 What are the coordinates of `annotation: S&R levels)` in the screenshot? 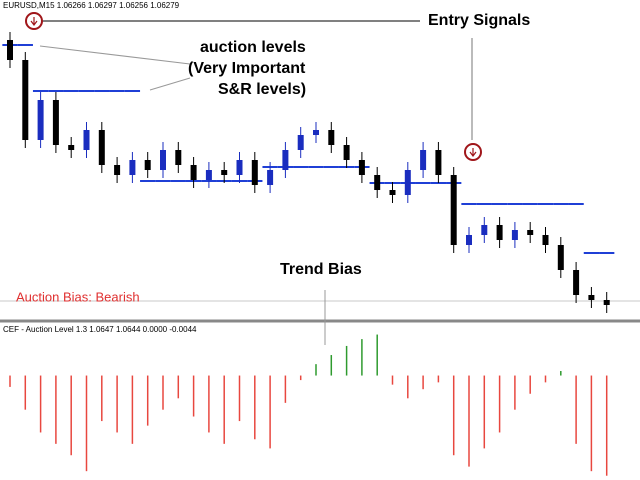 It's located at (262, 89).